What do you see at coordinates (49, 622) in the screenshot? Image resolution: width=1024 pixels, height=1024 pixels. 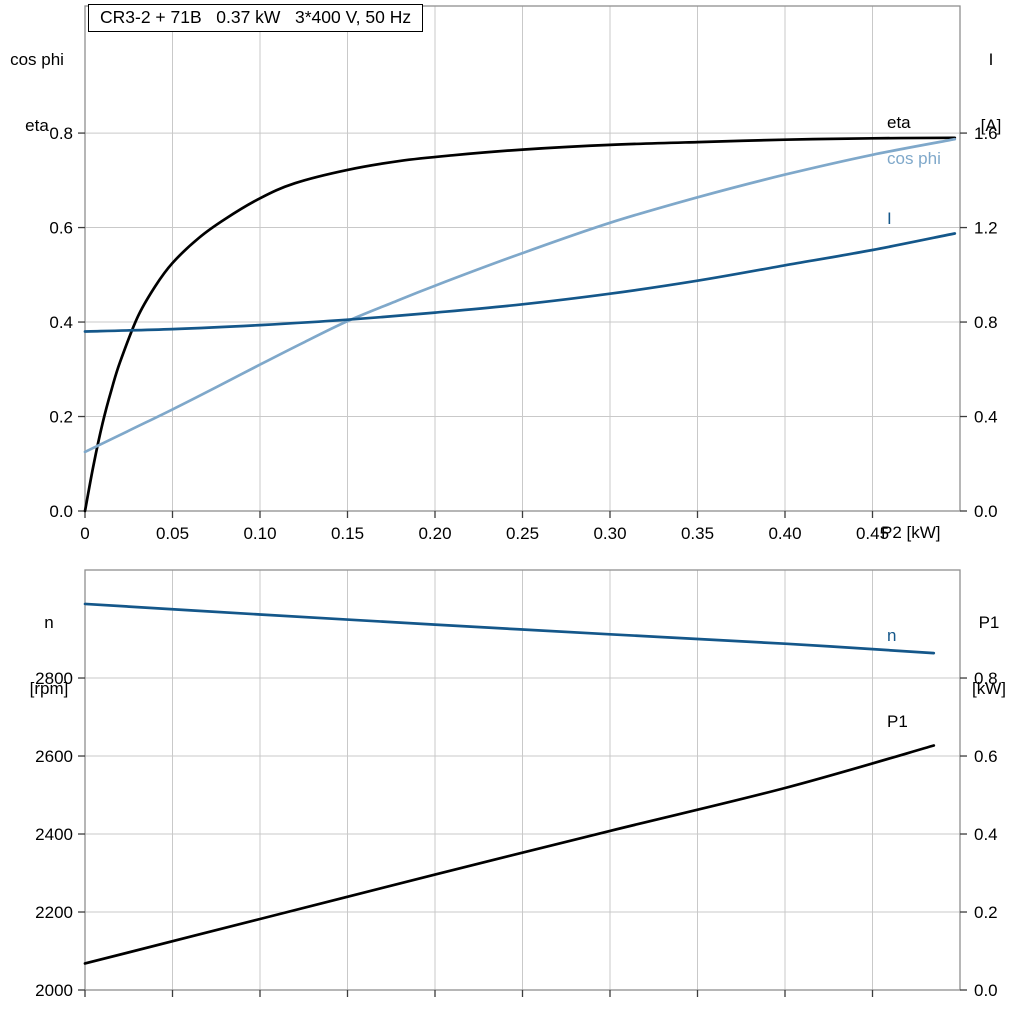 I see `left-axis-title-bottom-line1: n` at bounding box center [49, 622].